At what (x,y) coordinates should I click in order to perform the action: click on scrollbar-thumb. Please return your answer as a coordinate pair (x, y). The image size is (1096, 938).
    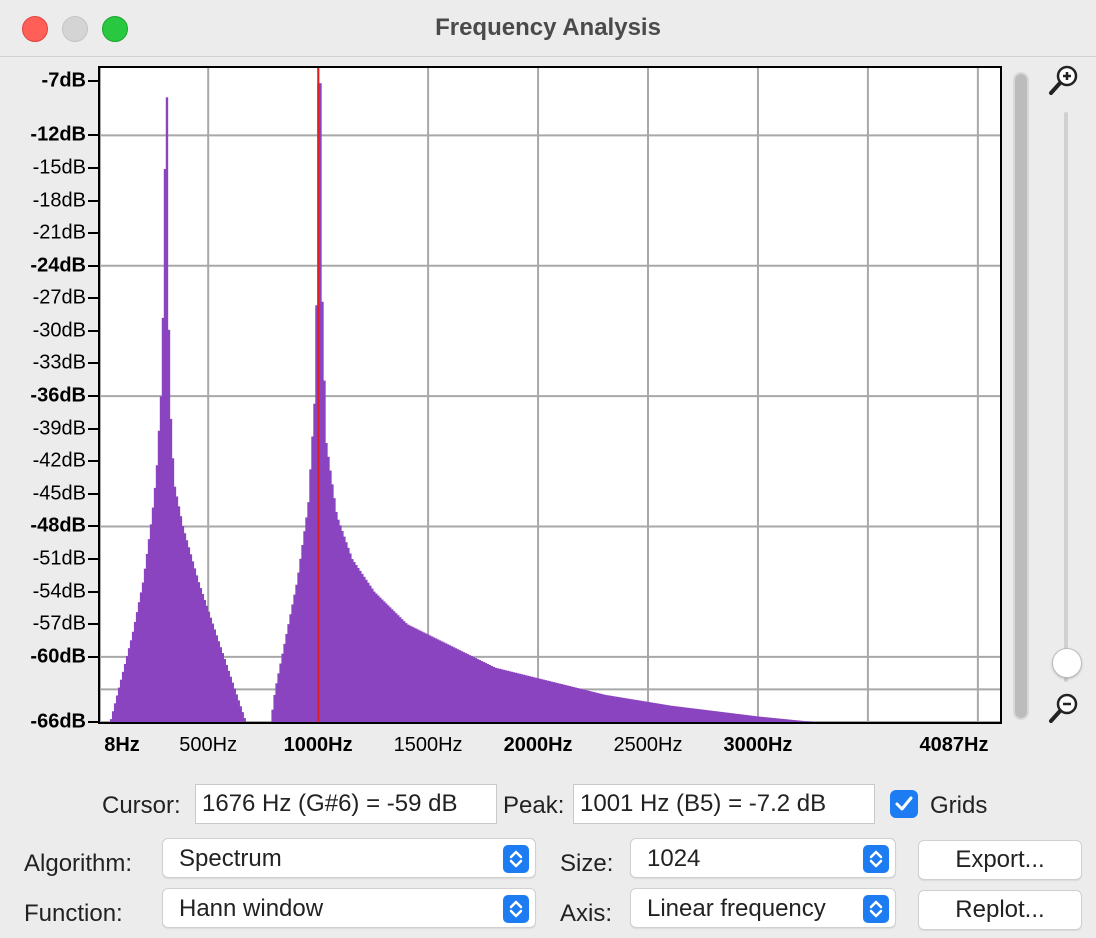
    Looking at the image, I should click on (1021, 396).